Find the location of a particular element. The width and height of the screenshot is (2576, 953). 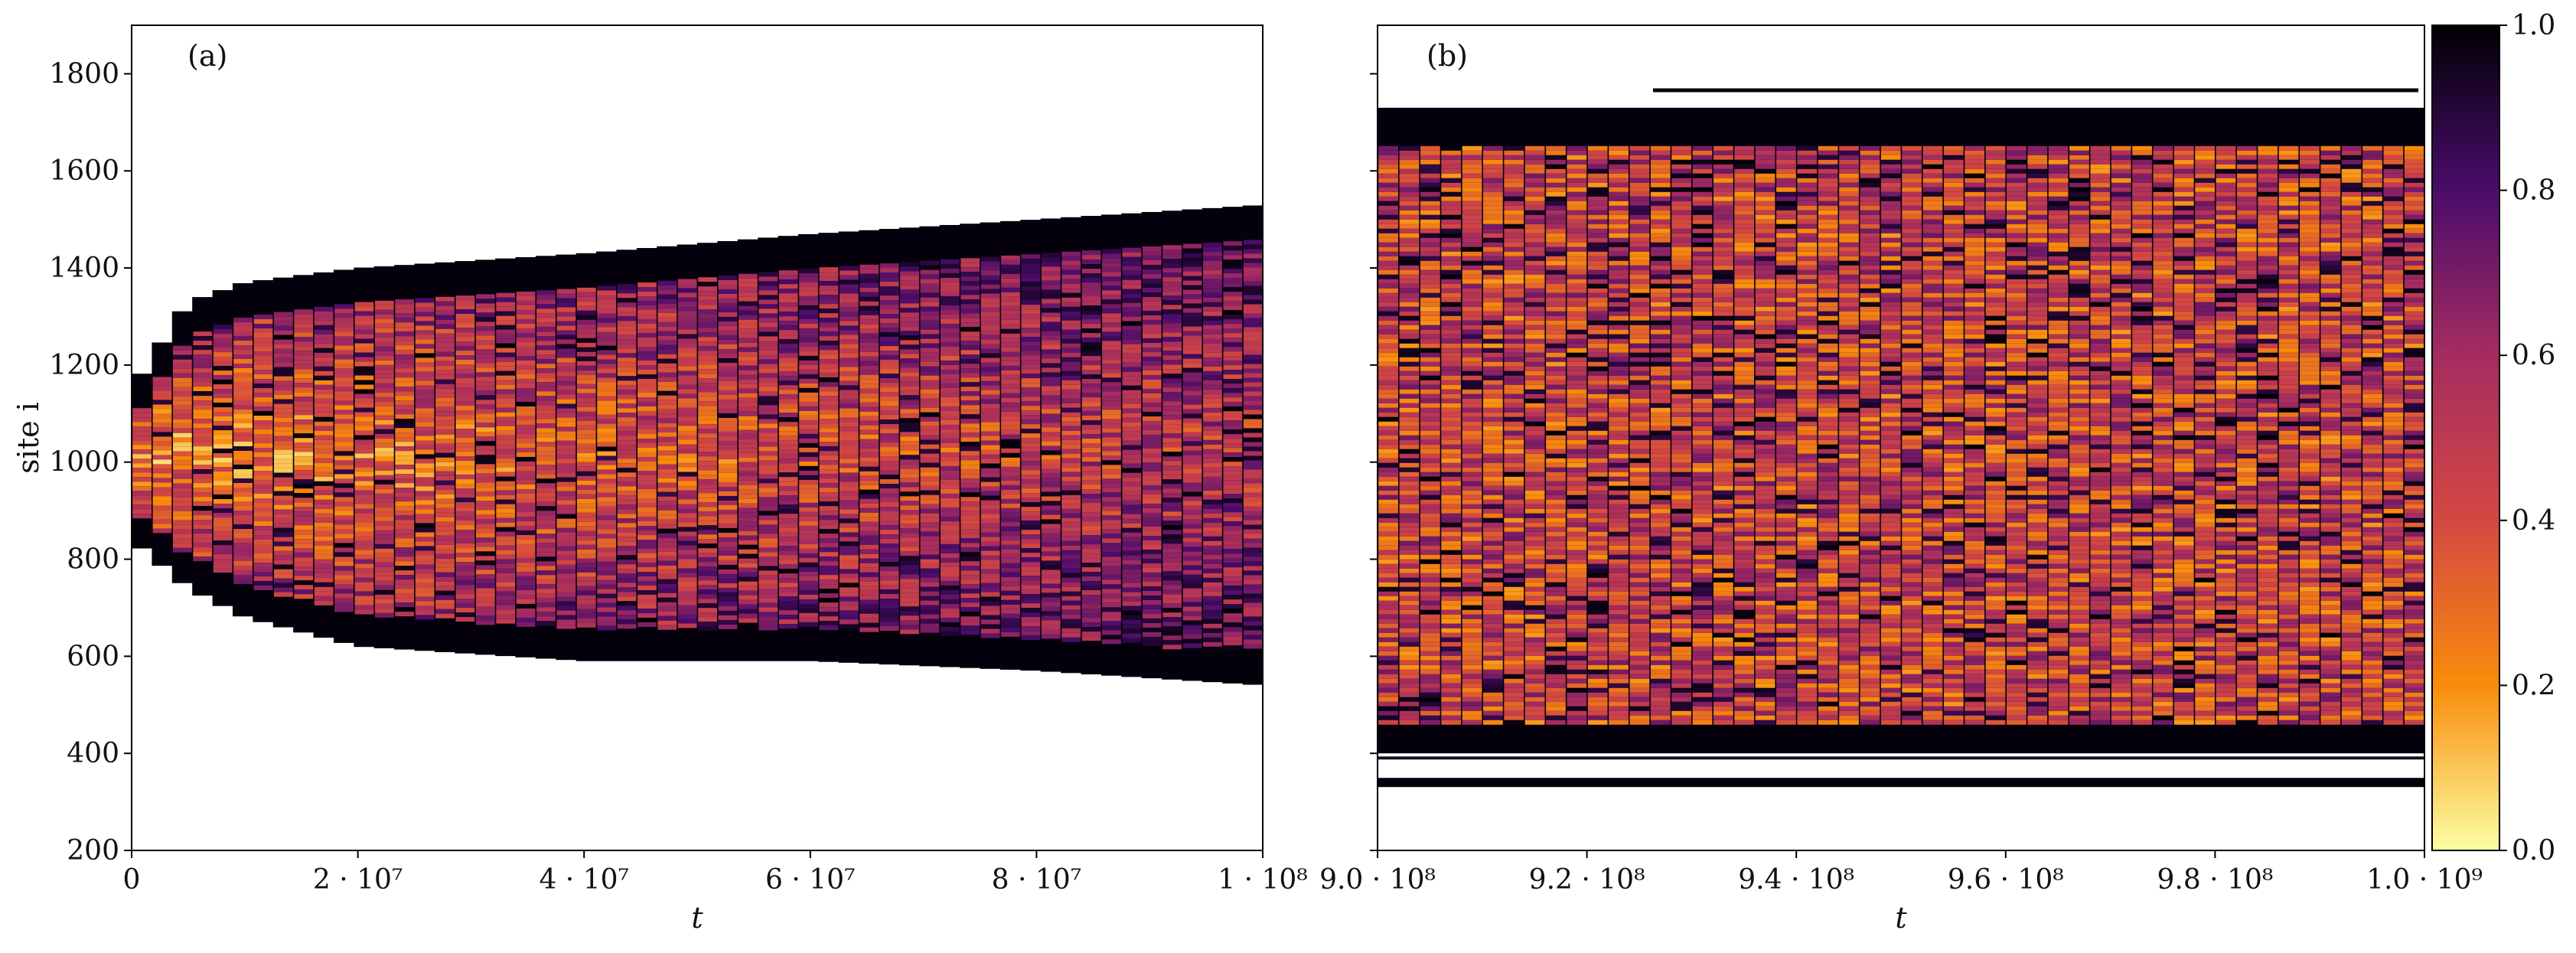

colorbar-tick-label: 1.0 is located at coordinates (2533, 25).